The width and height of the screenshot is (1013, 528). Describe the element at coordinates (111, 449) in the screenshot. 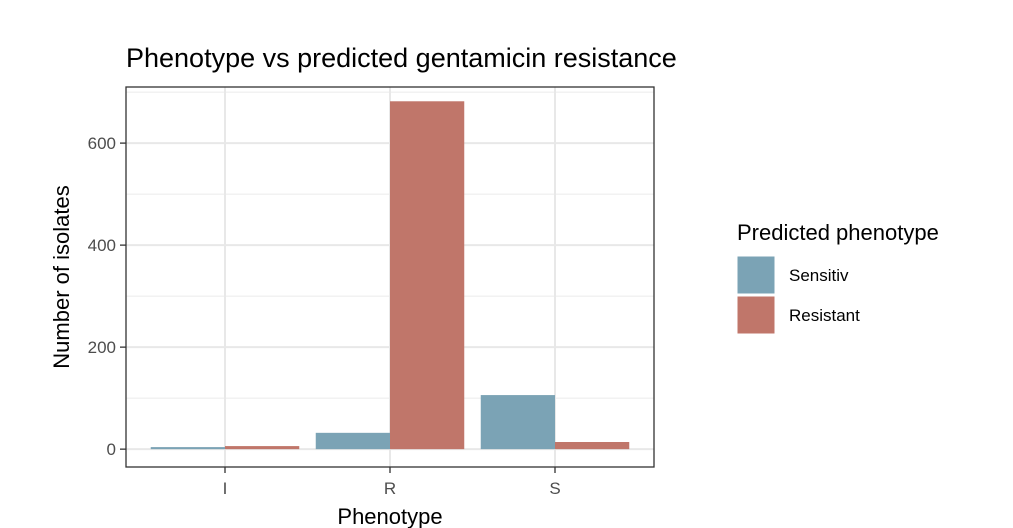

I see `y-tick-label: 0` at that location.